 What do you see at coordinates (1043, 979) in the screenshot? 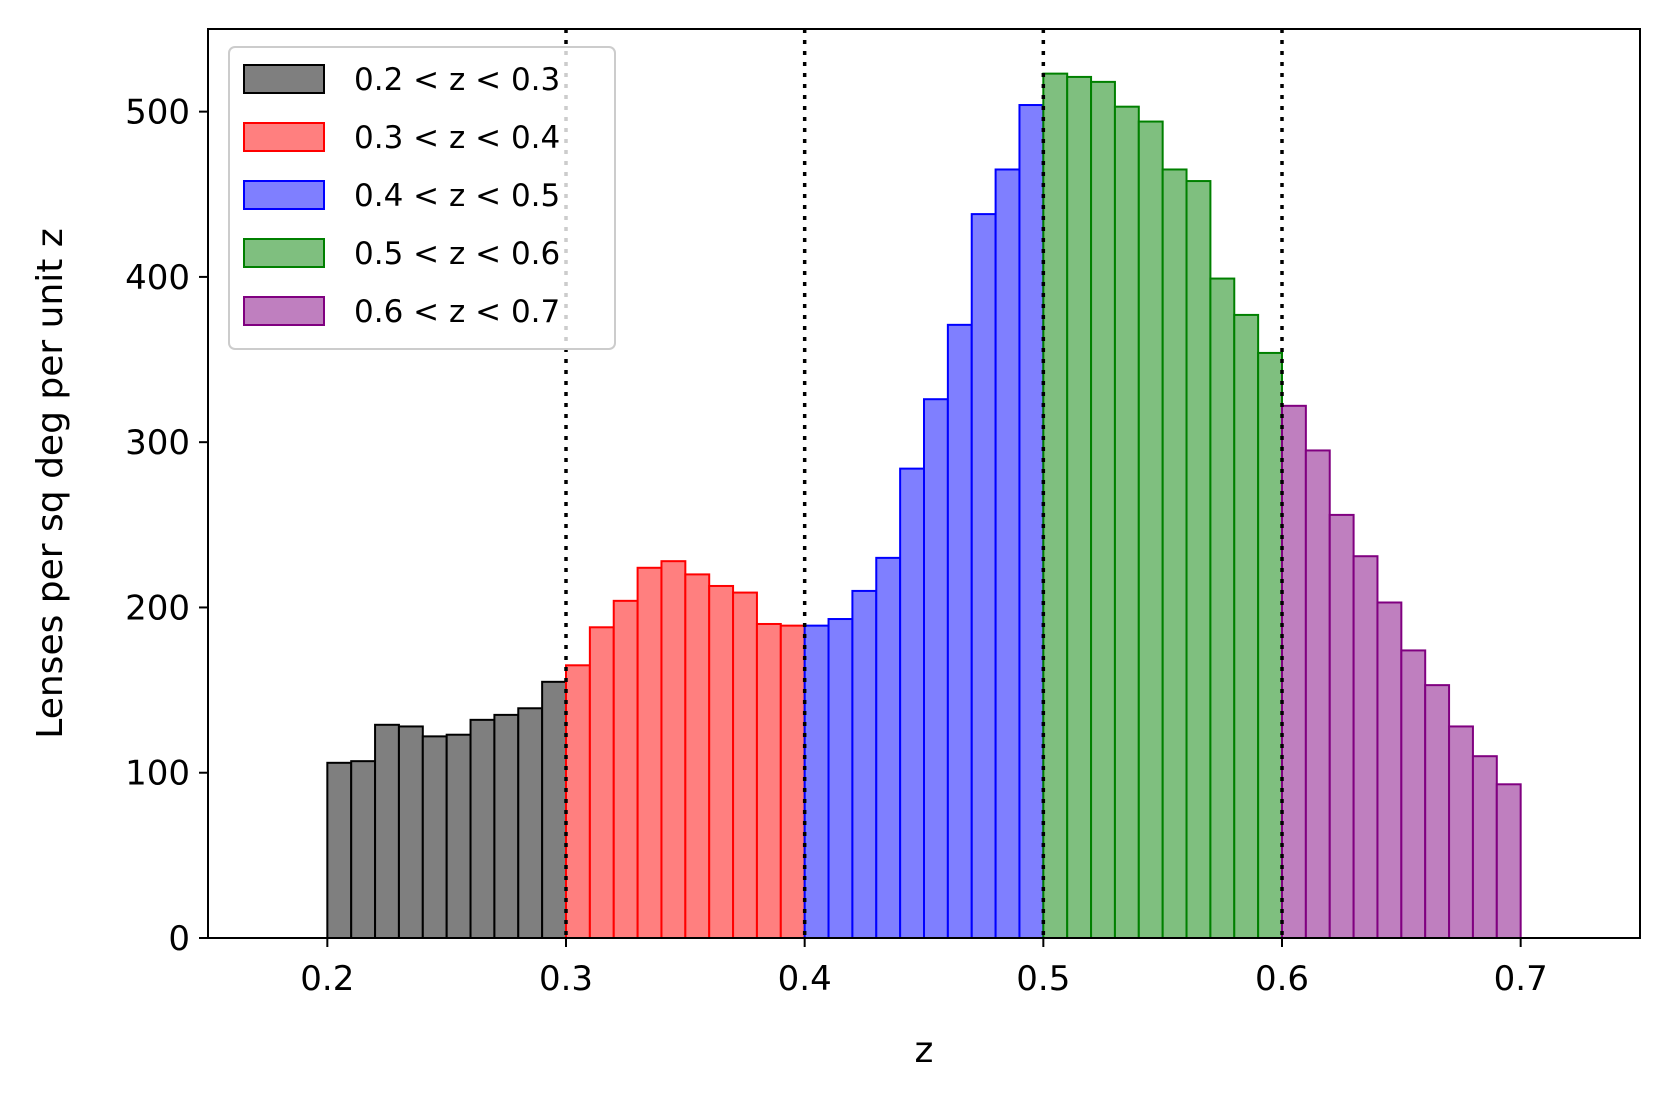
I see `x-tick-label: 0.5` at bounding box center [1043, 979].